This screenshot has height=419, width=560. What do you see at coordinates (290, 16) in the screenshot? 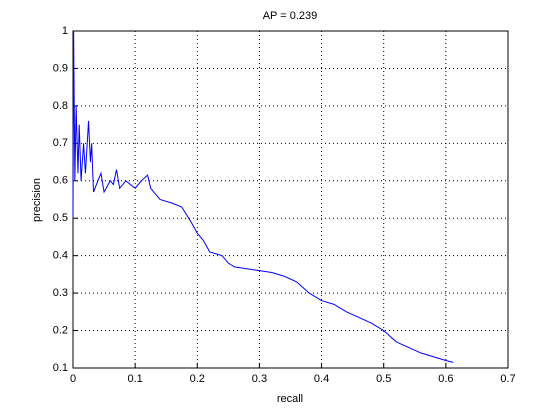
I see `chart-title: AP = 0.239` at bounding box center [290, 16].